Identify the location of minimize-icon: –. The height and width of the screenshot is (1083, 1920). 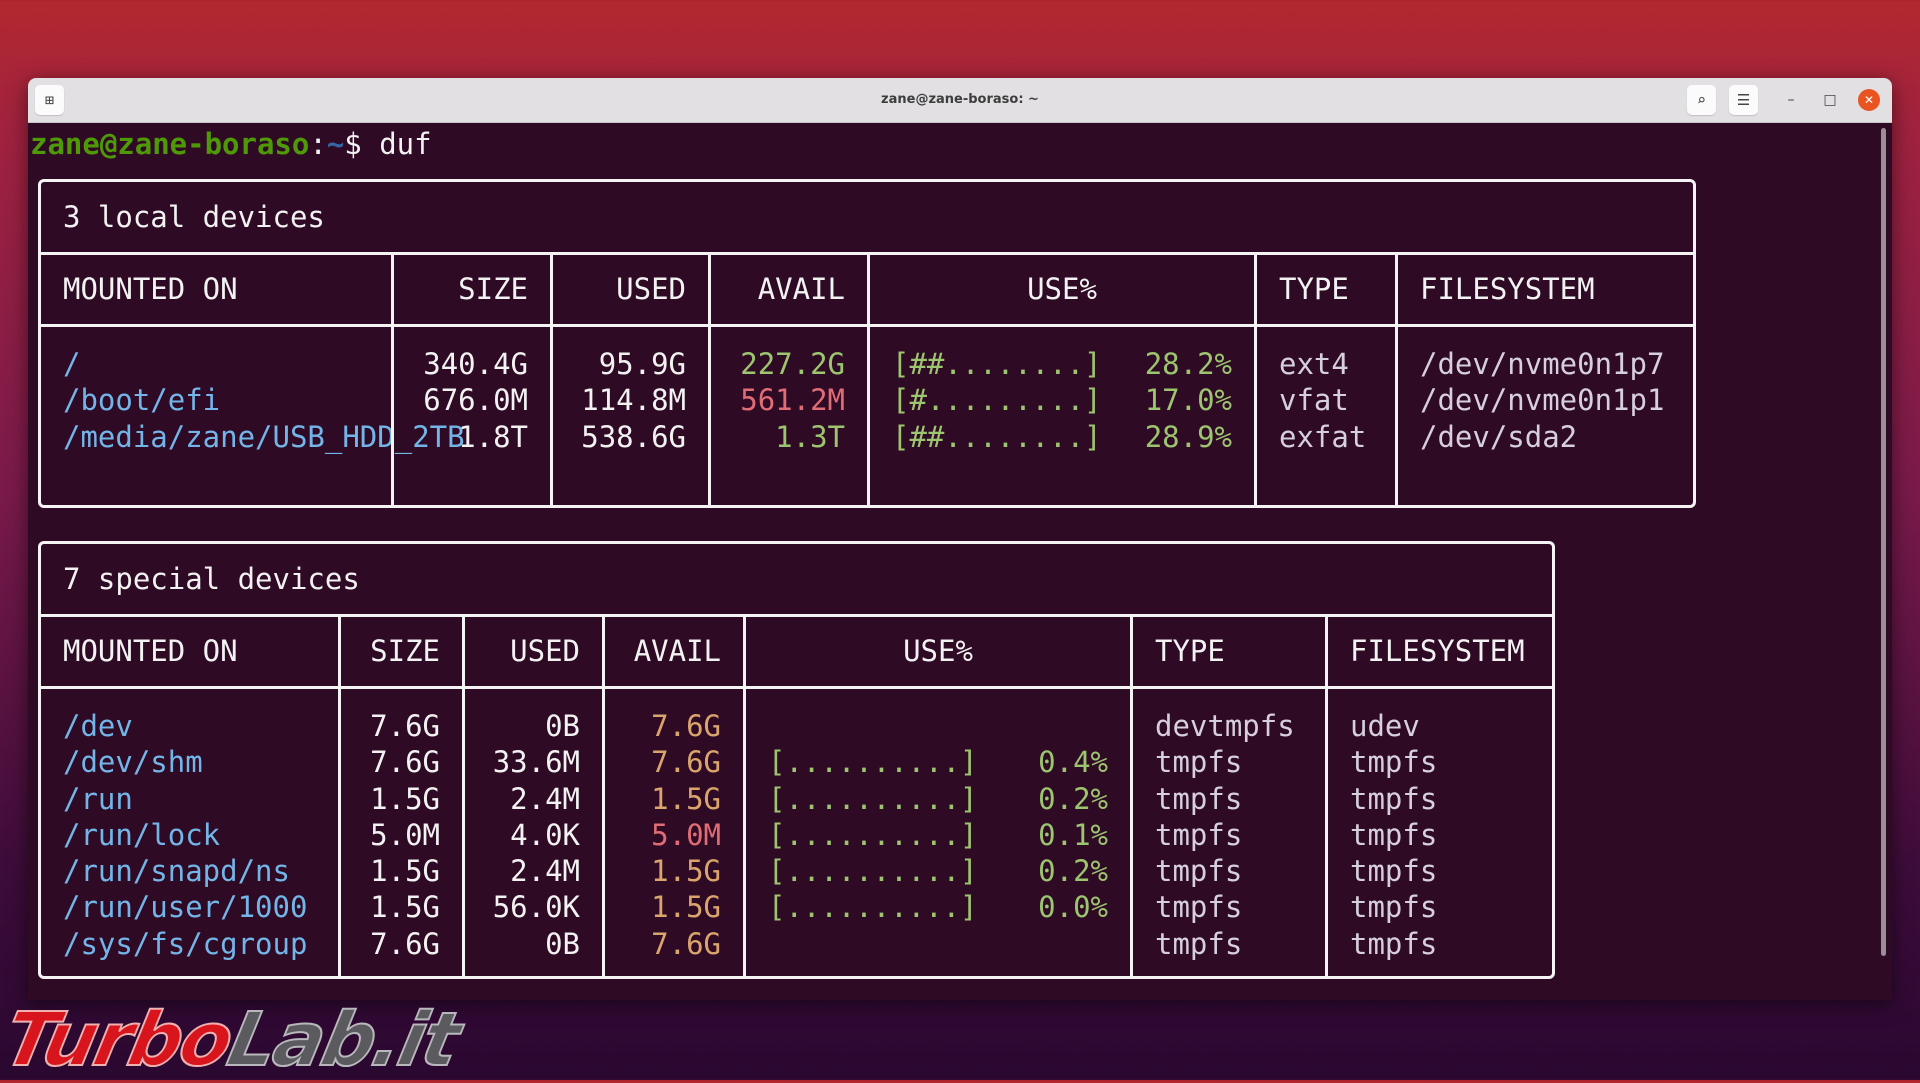
(1791, 100).